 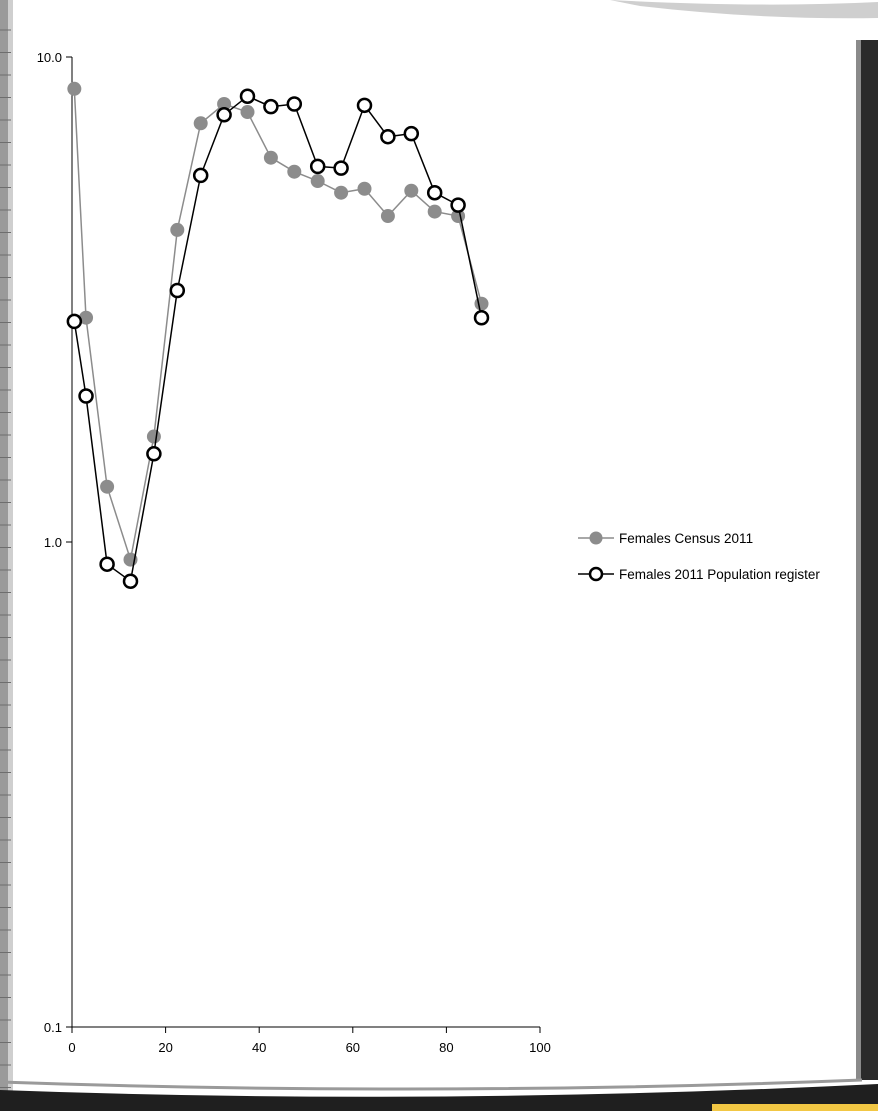 What do you see at coordinates (71, 1047) in the screenshot?
I see `x-tick-label: 0` at bounding box center [71, 1047].